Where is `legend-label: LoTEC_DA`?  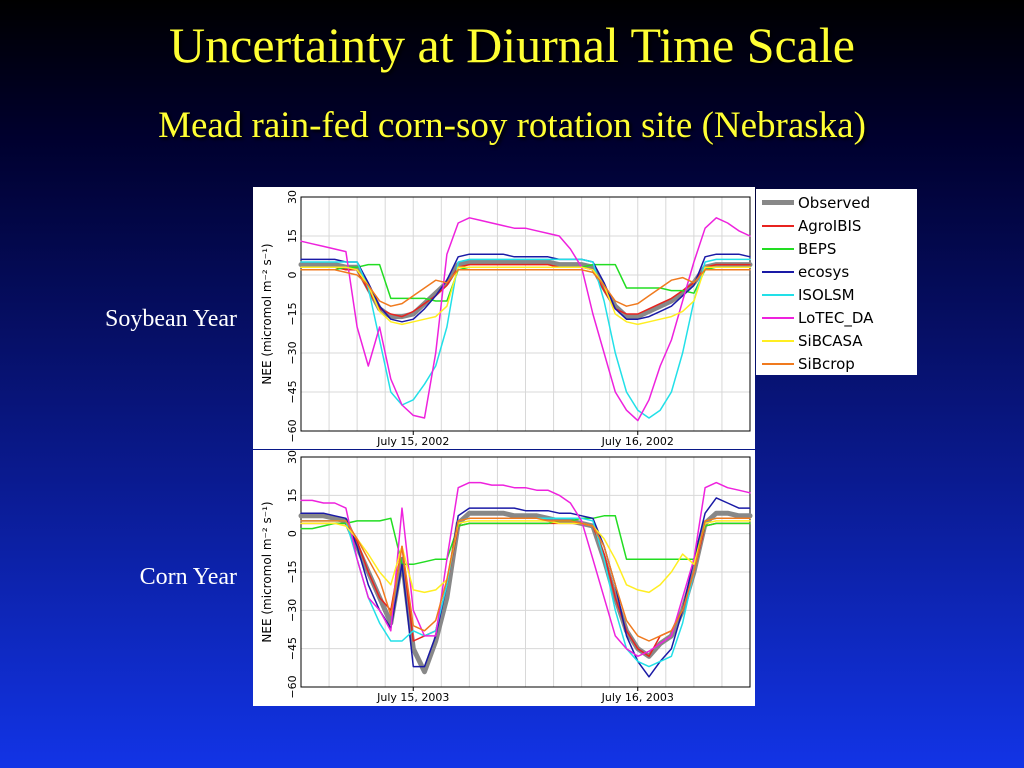 legend-label: LoTEC_DA is located at coordinates (836, 317).